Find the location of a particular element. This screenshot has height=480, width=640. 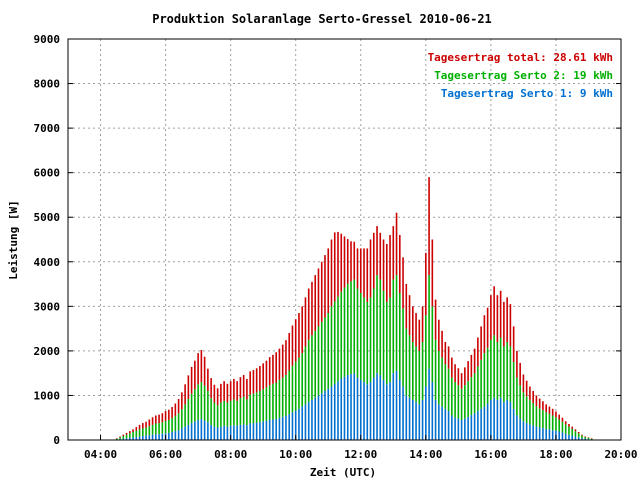

y-tick-label: 9000 is located at coordinates (47, 39).